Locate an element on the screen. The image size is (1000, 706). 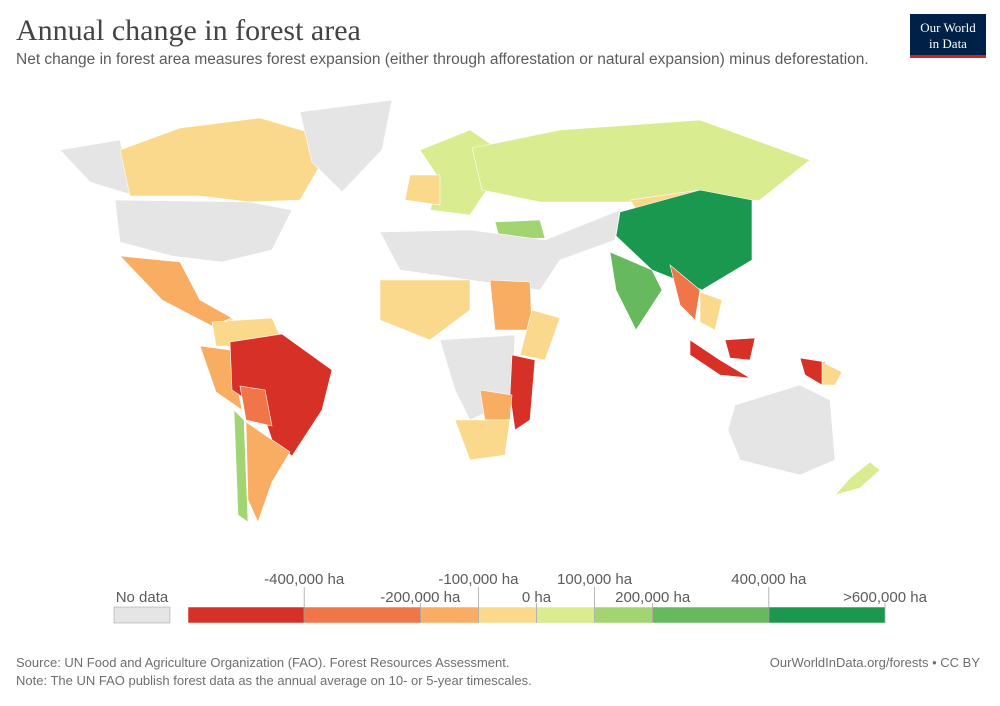
legend-tick-label: -100,000 ha is located at coordinates (478, 579).